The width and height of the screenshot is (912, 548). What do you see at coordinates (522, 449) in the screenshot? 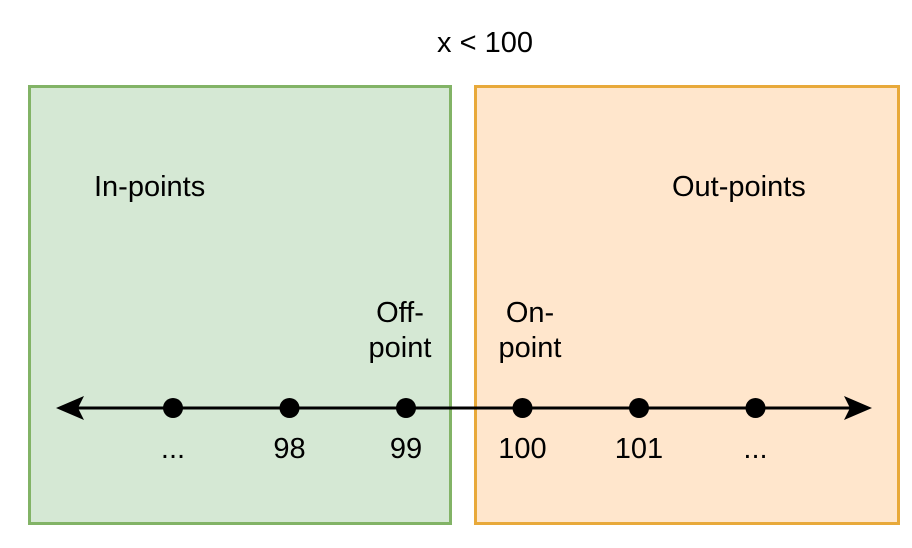
I see `number-line-point-label: 100` at bounding box center [522, 449].